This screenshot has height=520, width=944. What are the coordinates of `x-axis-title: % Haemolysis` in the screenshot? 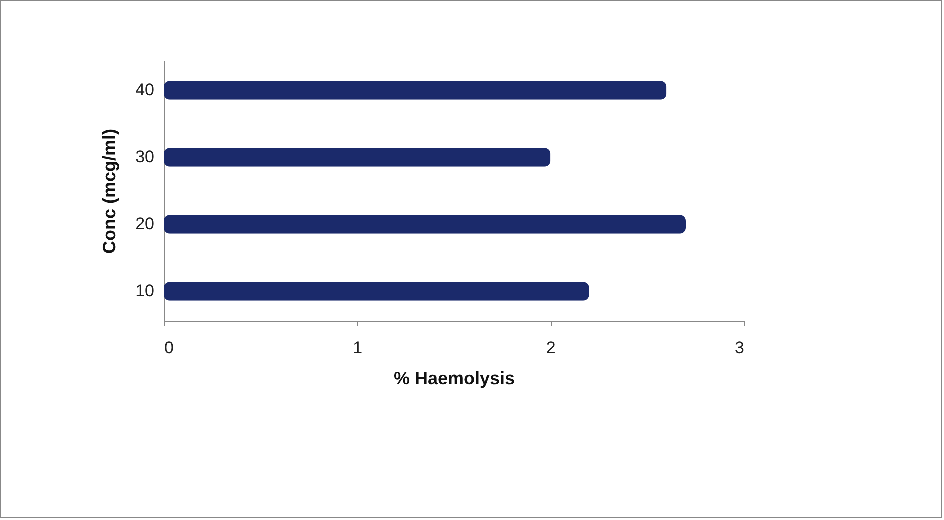 It's located at (455, 378).